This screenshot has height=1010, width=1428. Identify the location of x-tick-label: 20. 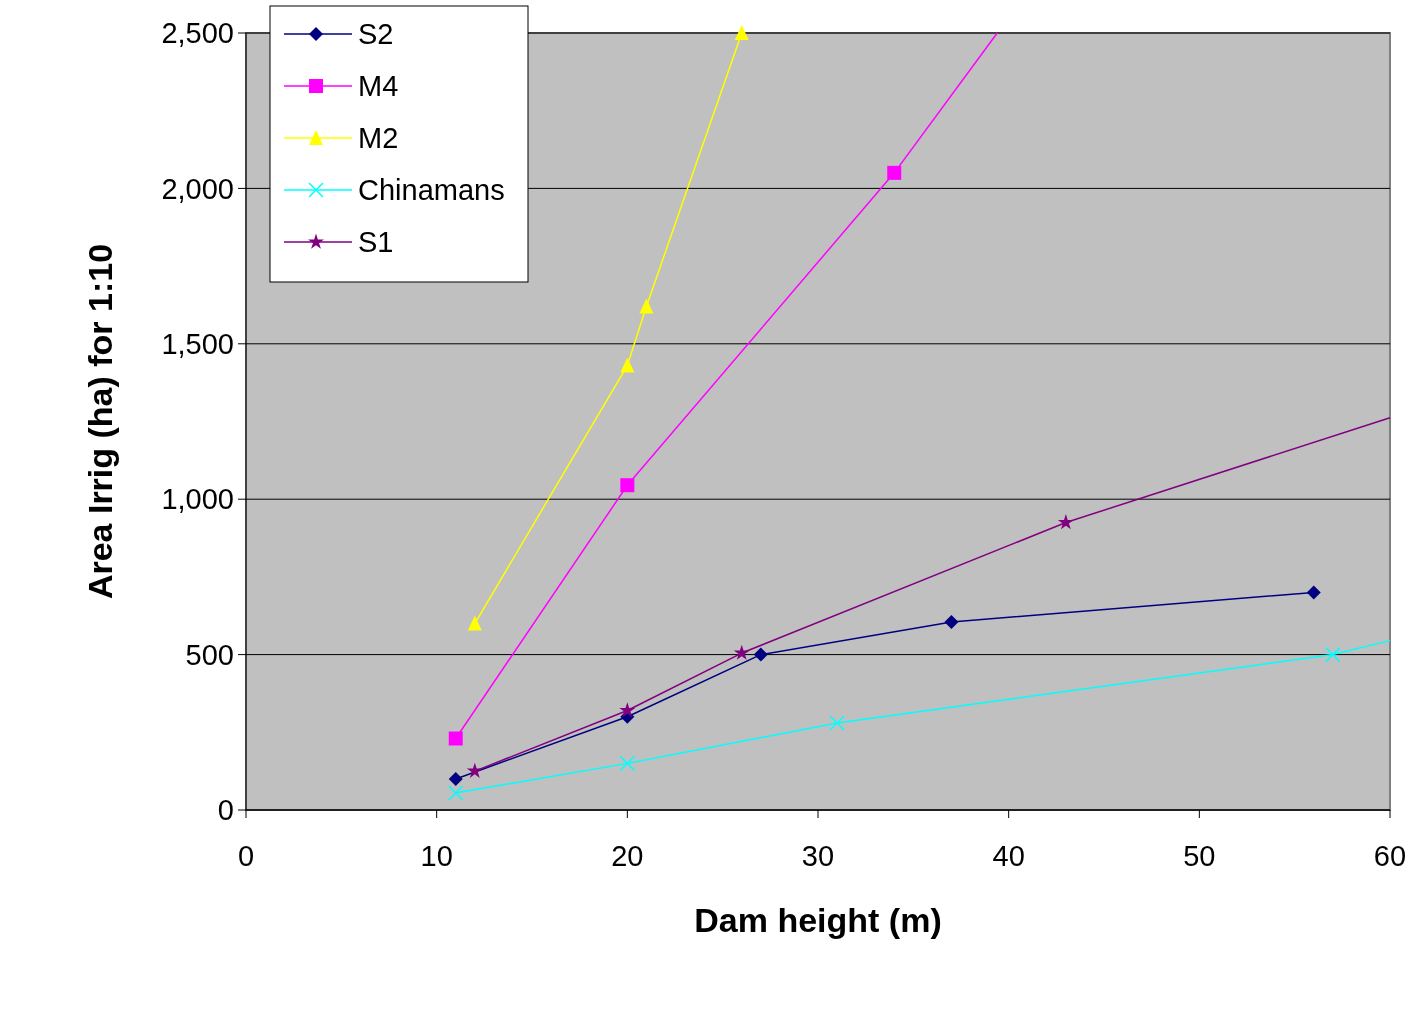
(627, 856).